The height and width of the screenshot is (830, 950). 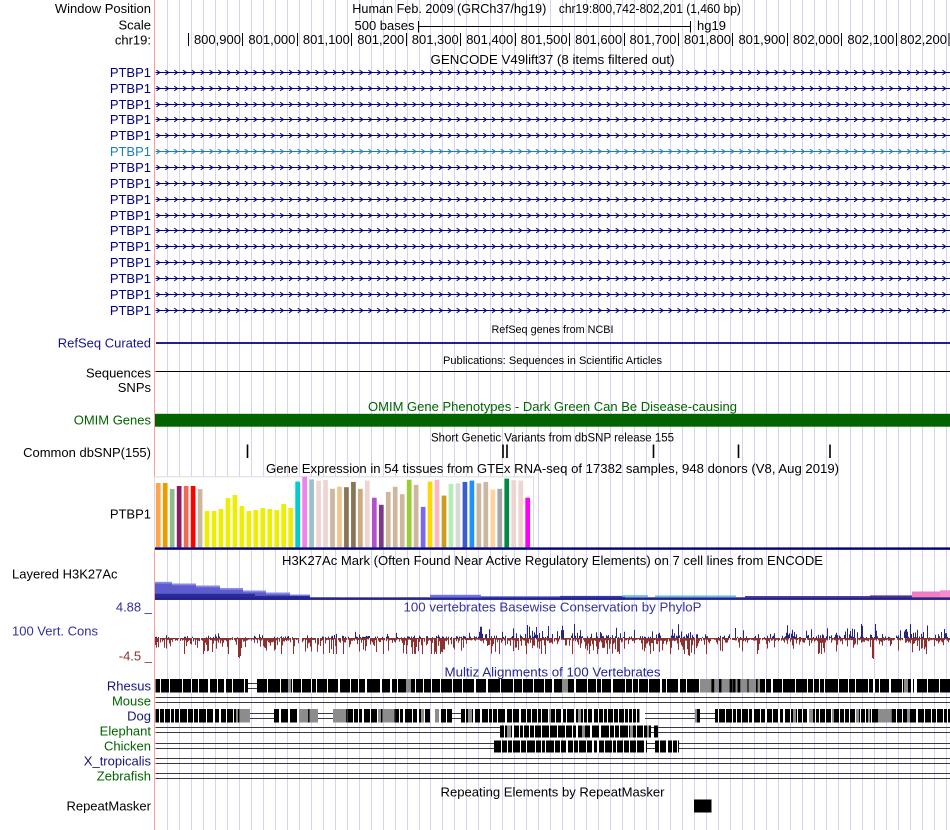 What do you see at coordinates (135, 387) in the screenshot?
I see `svg-text: SNPs` at bounding box center [135, 387].